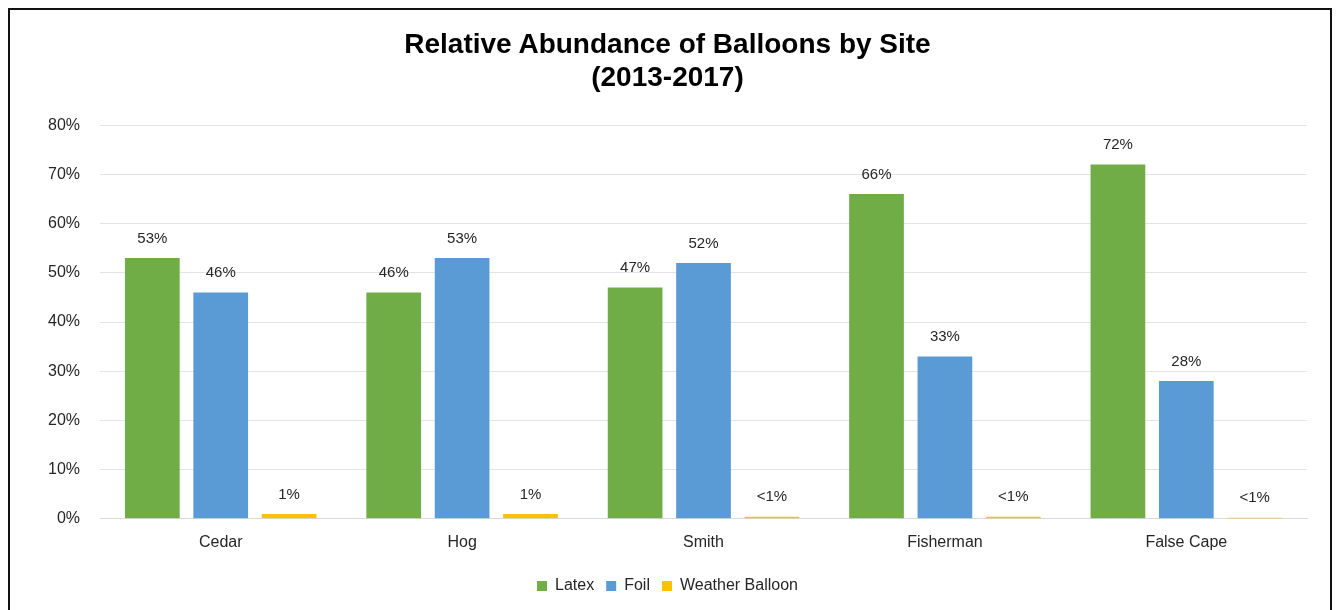 The width and height of the screenshot is (1343, 610). I want to click on chart-title: Relative Abundance of Balloons by Site (2013-2017), so click(667, 60).